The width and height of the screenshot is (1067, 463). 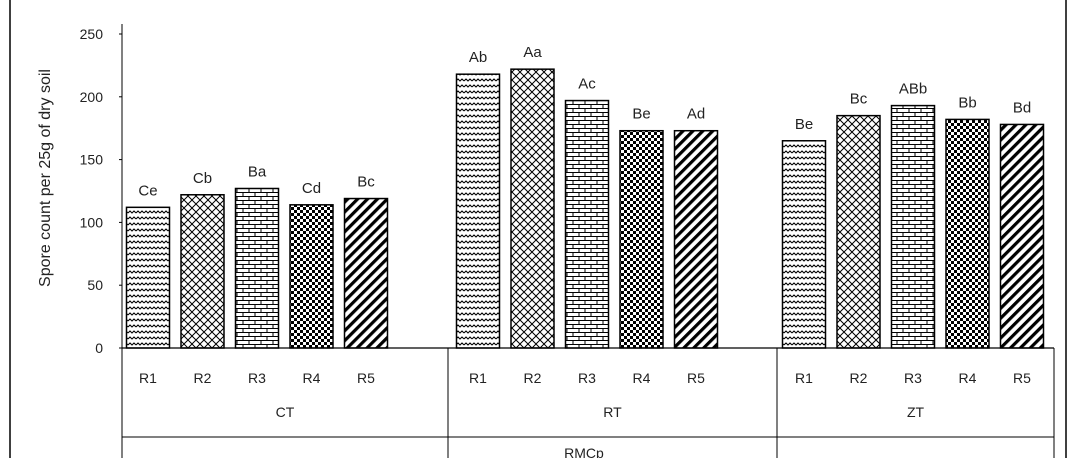 I want to click on y-tick-label: 200, so click(x=92, y=97).